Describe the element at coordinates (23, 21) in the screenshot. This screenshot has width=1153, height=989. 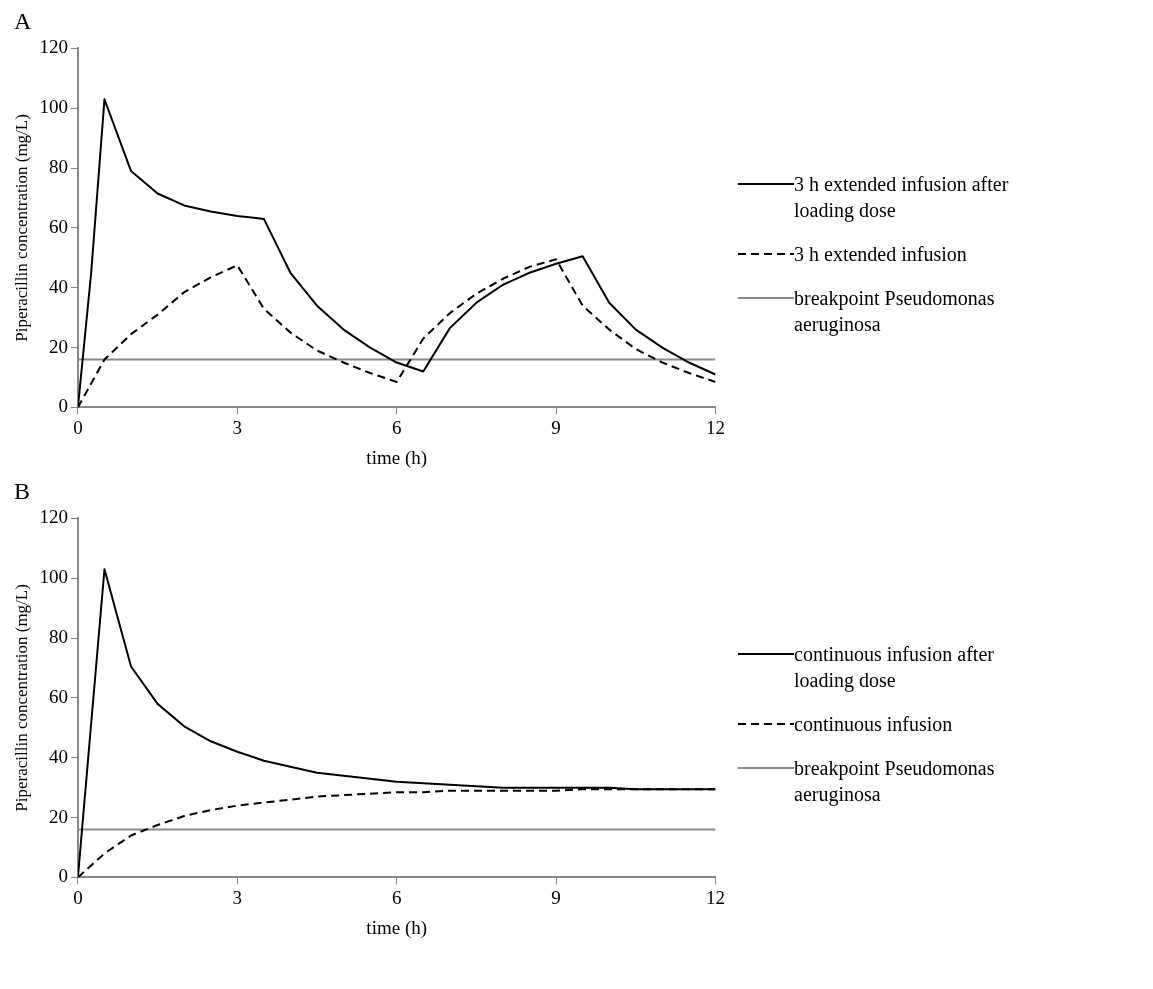
I see `chart-title: A` at that location.